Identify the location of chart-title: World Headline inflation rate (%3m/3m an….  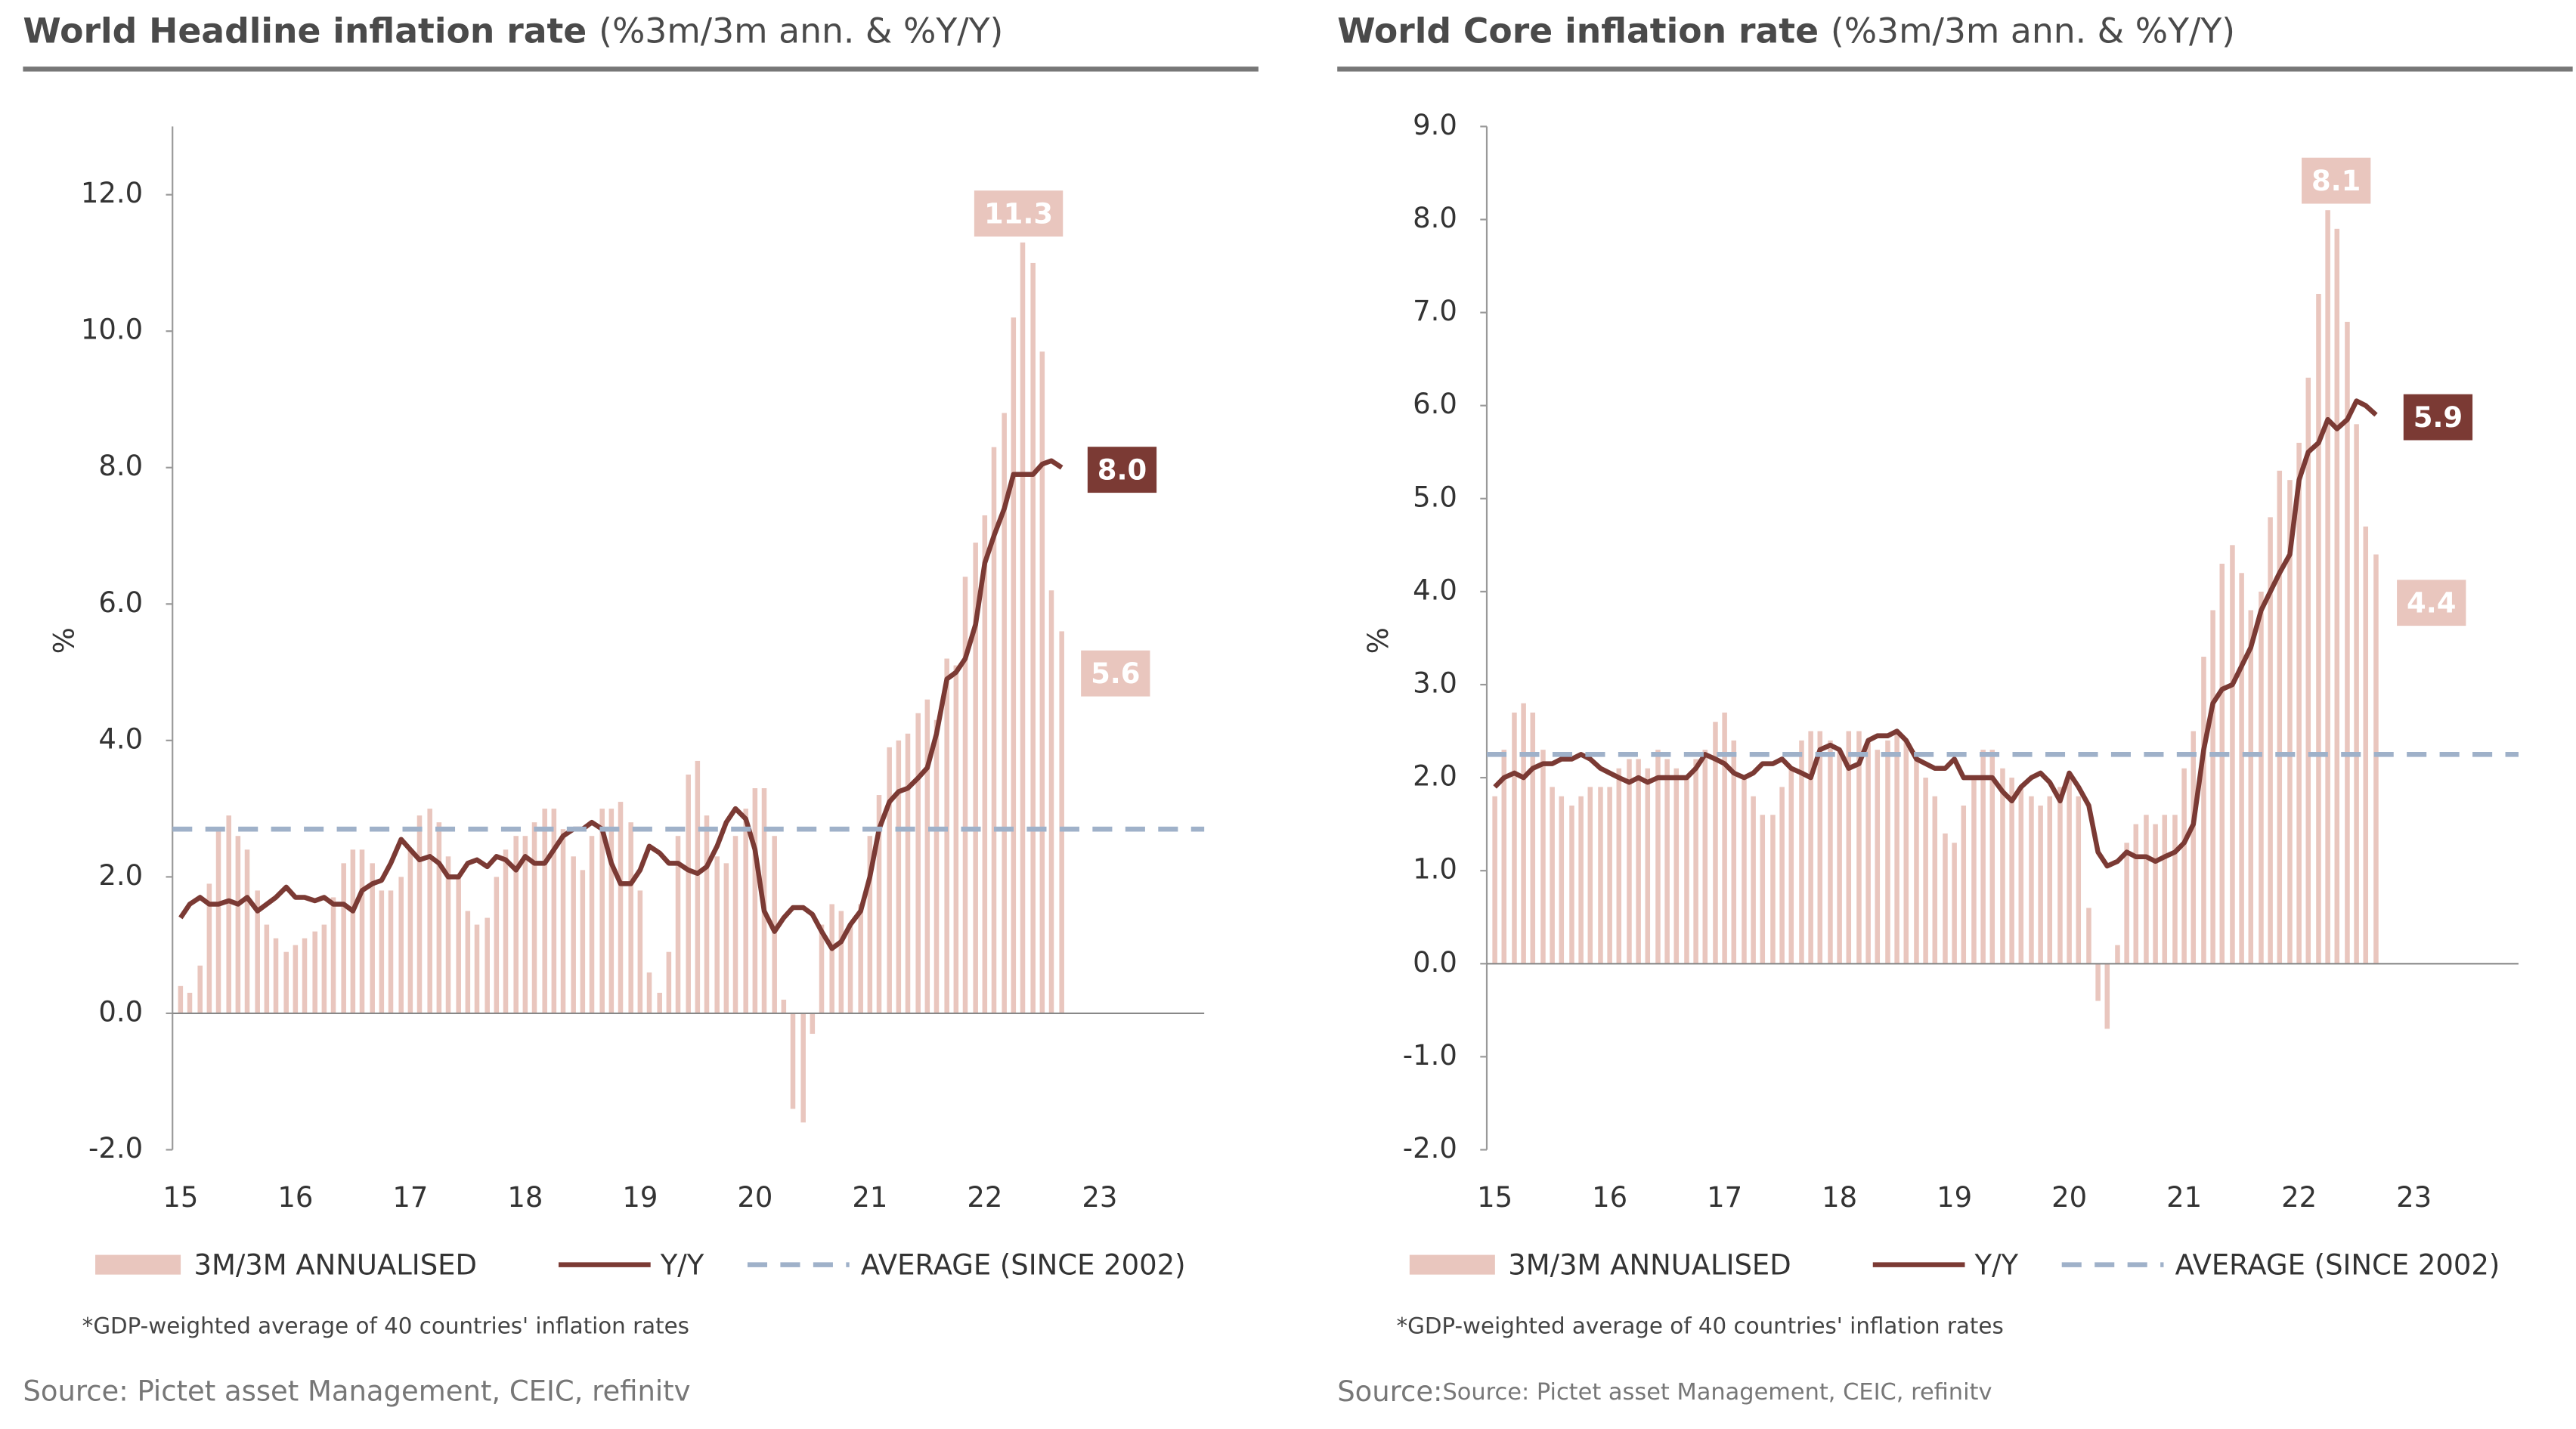
(513, 31).